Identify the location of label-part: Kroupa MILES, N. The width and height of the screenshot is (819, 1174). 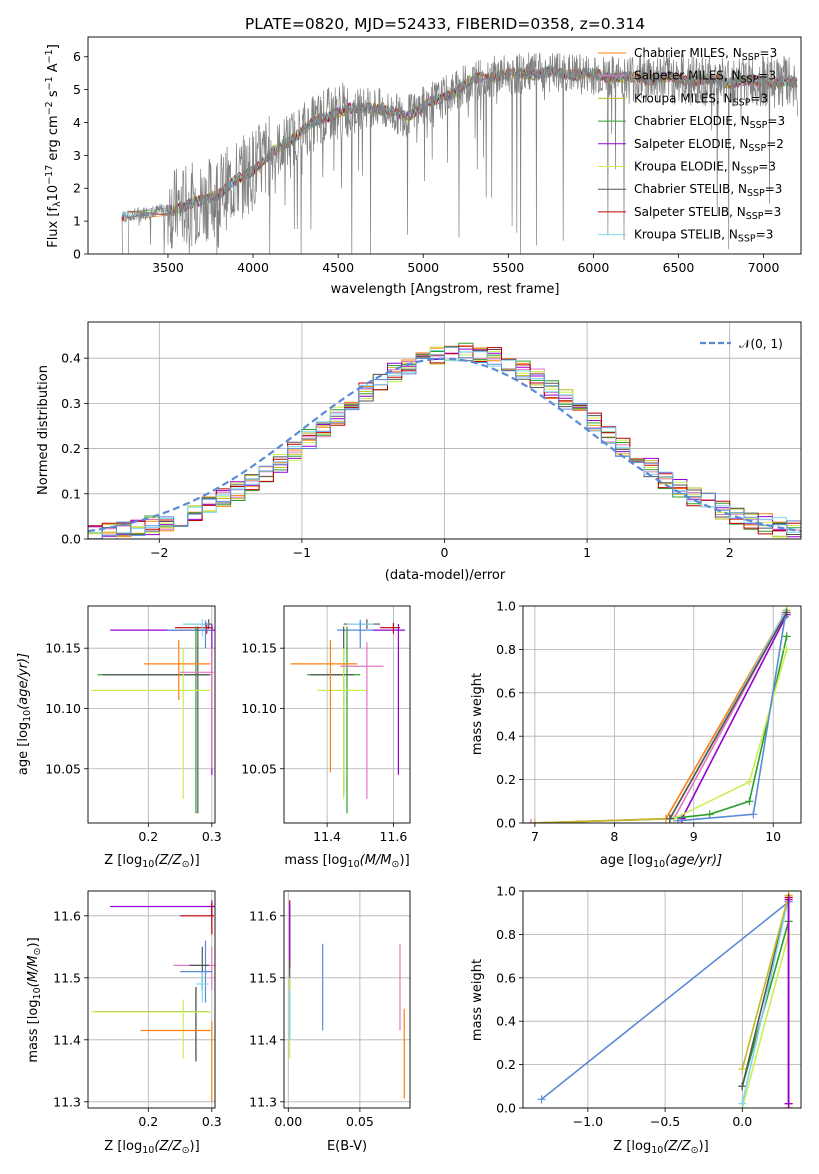
(683, 98).